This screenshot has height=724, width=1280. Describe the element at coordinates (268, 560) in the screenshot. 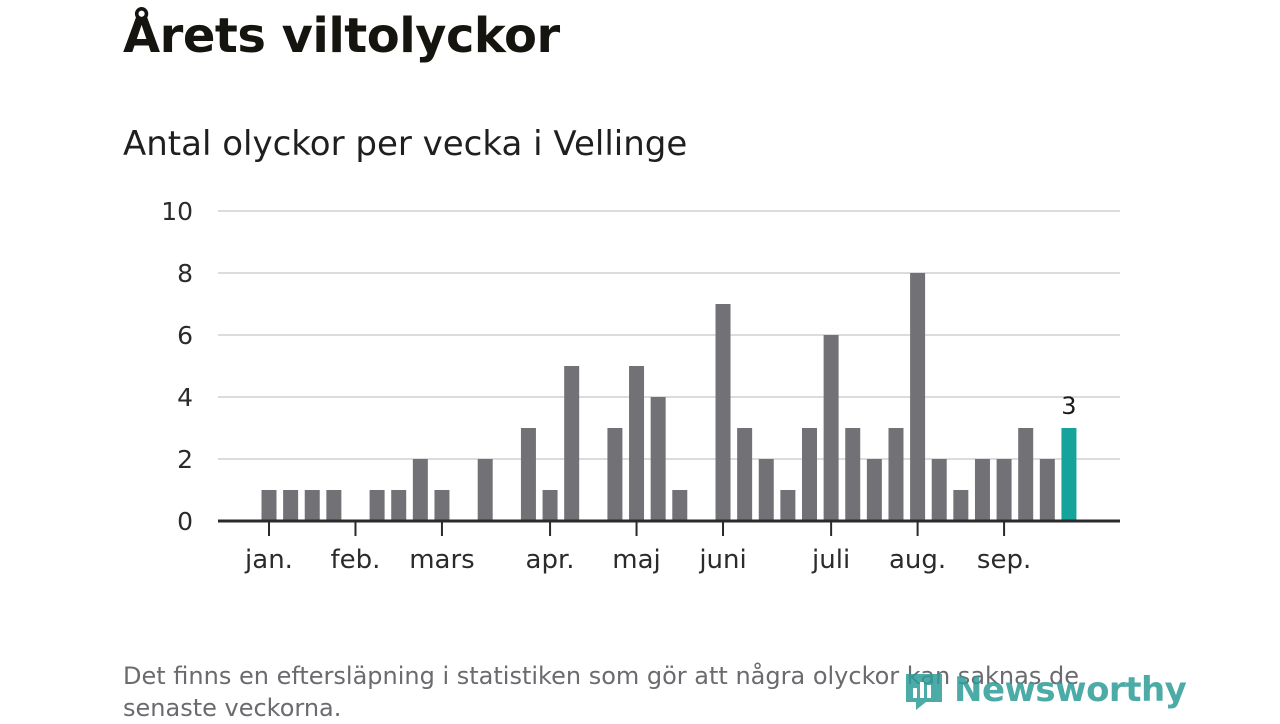

I see `x-tick-label: jan.` at that location.